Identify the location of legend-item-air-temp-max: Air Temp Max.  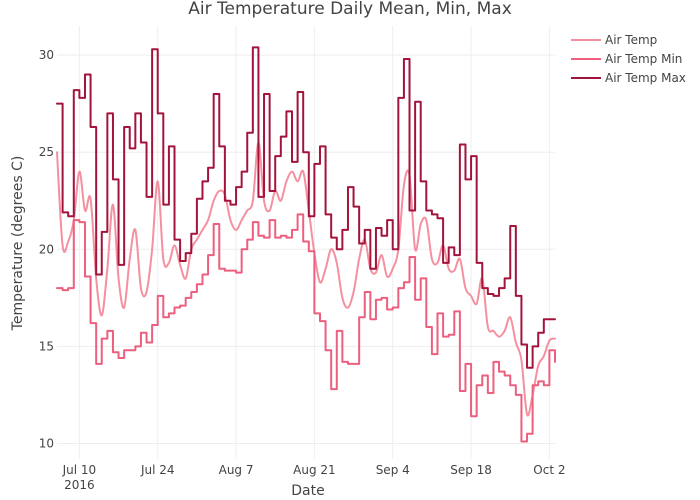
(628, 78).